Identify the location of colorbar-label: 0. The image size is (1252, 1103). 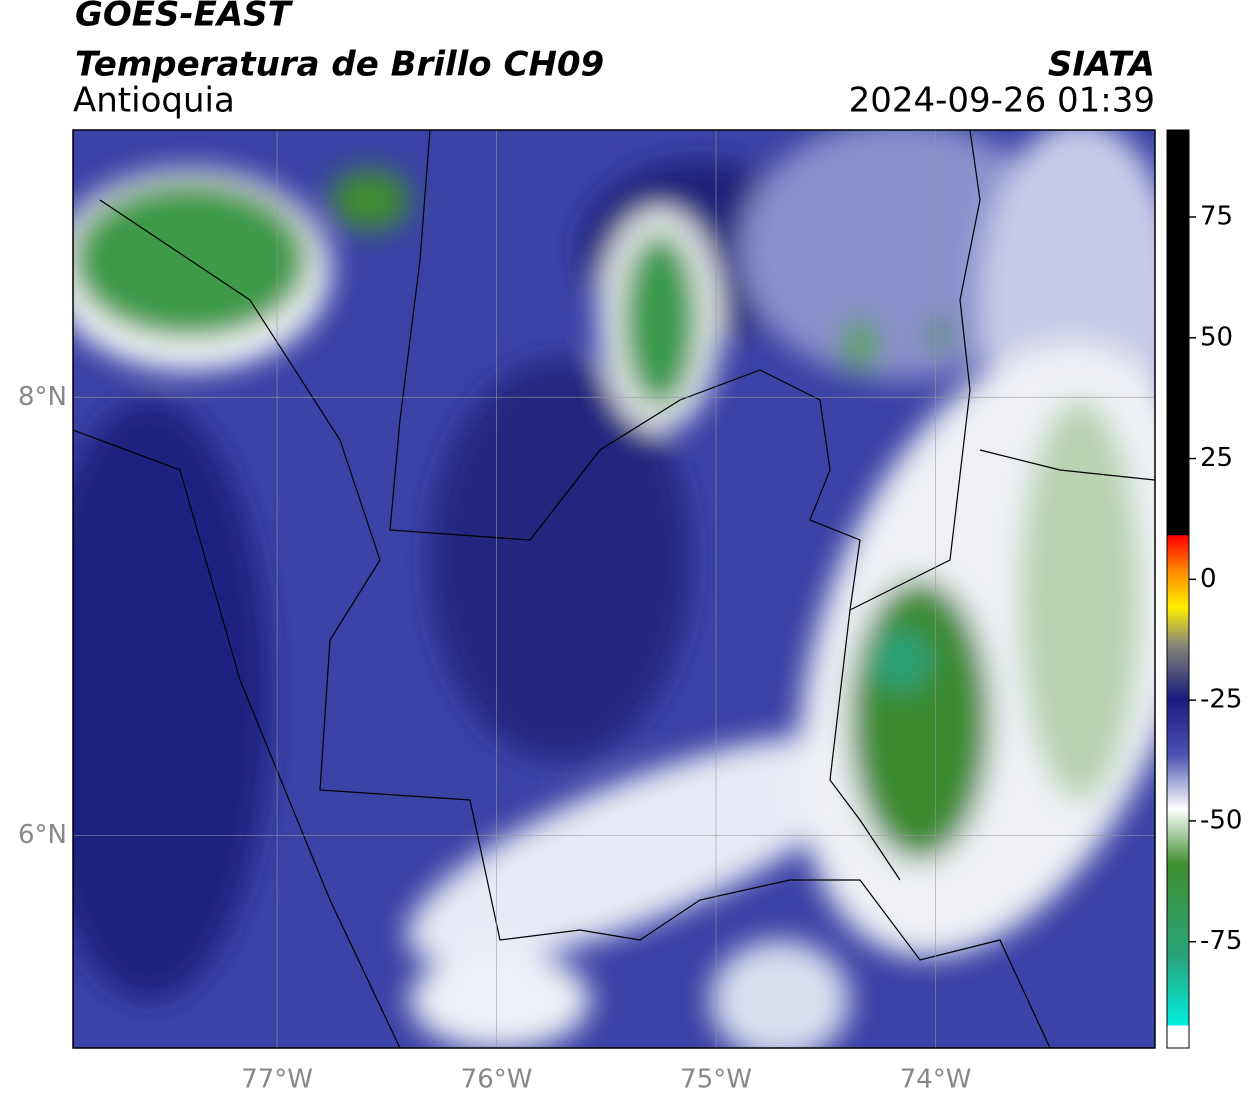
(1208, 579).